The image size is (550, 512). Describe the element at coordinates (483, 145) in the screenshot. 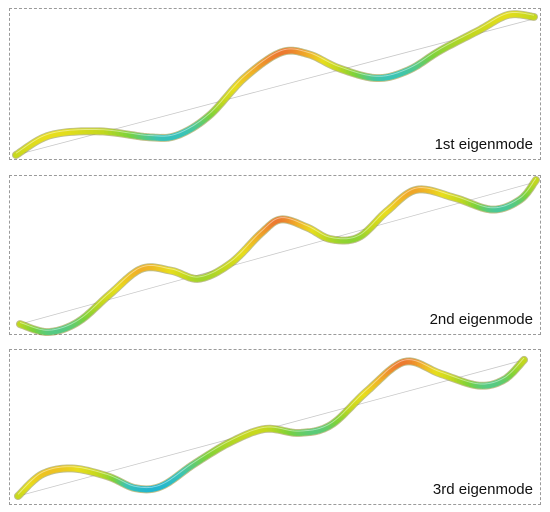

I see `eigenmode-1-label: 1st eigenmode` at that location.